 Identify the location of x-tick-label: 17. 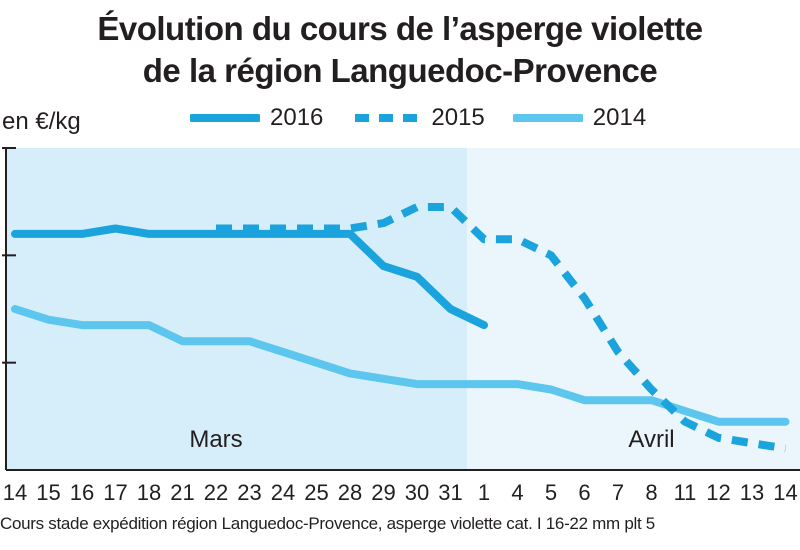
(115, 492).